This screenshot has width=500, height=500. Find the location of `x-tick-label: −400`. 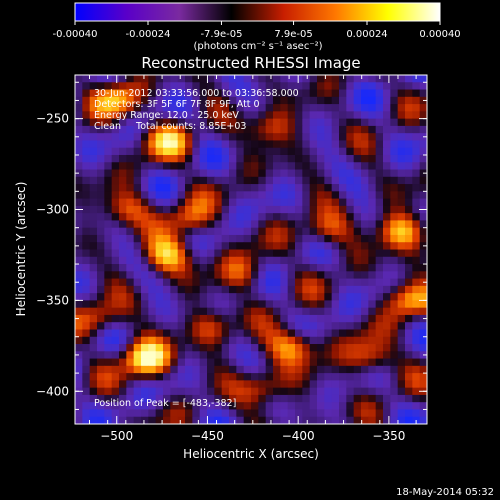

x-tick-label: −400 is located at coordinates (298, 436).